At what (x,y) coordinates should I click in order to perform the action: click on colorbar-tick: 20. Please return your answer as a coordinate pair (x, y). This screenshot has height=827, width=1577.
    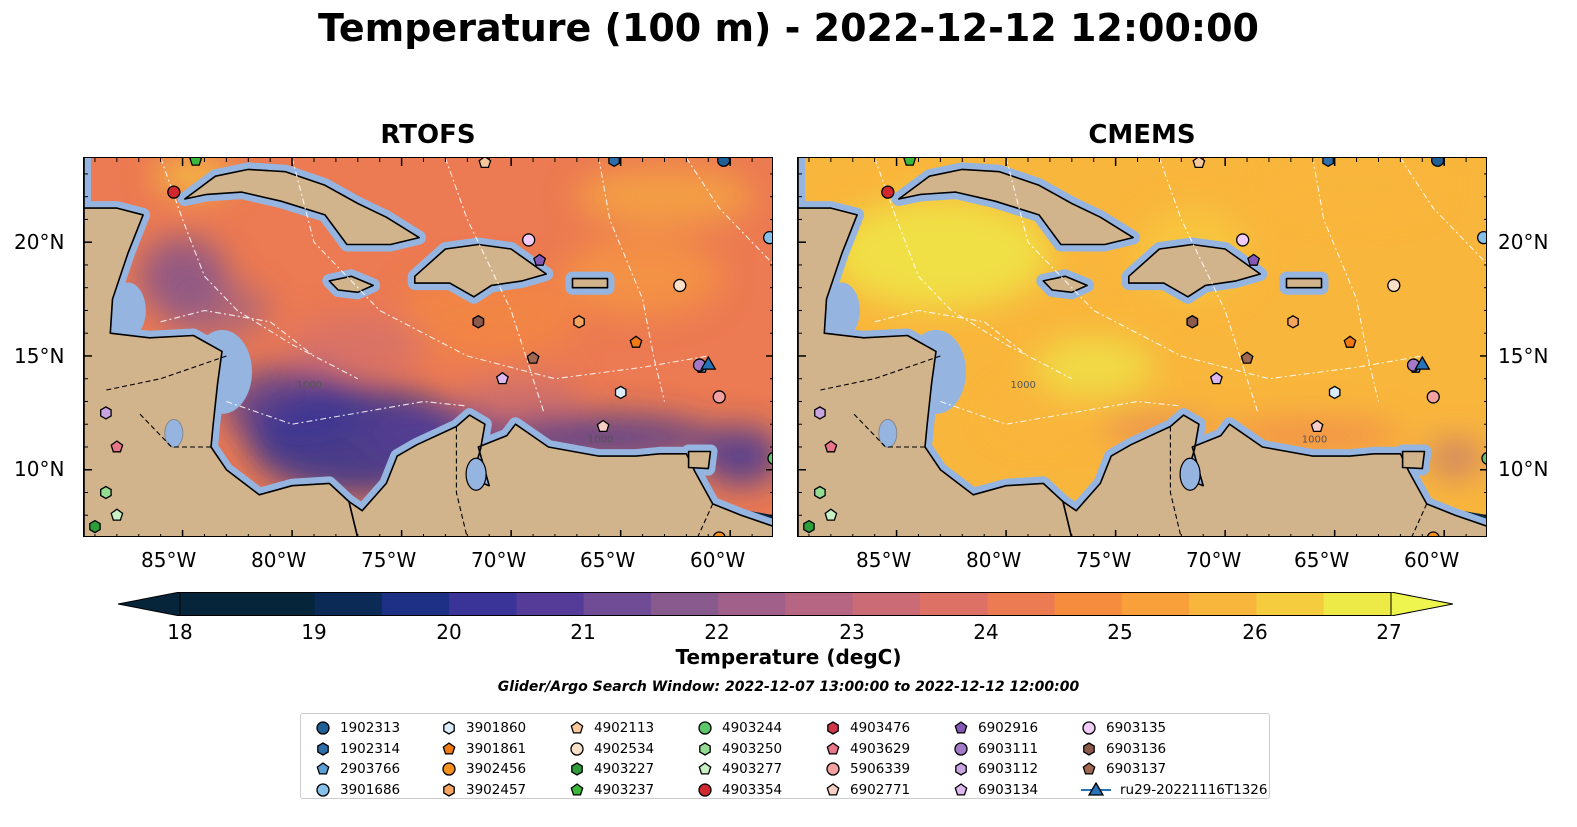
    Looking at the image, I should click on (449, 632).